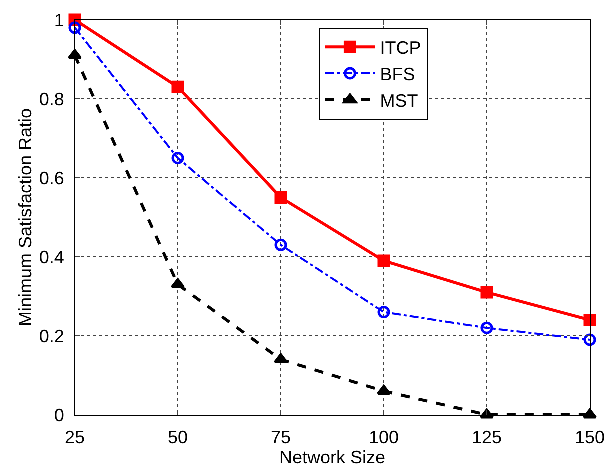 This screenshot has width=615, height=472. What do you see at coordinates (51, 336) in the screenshot?
I see `y-tick-label: 0.2` at bounding box center [51, 336].